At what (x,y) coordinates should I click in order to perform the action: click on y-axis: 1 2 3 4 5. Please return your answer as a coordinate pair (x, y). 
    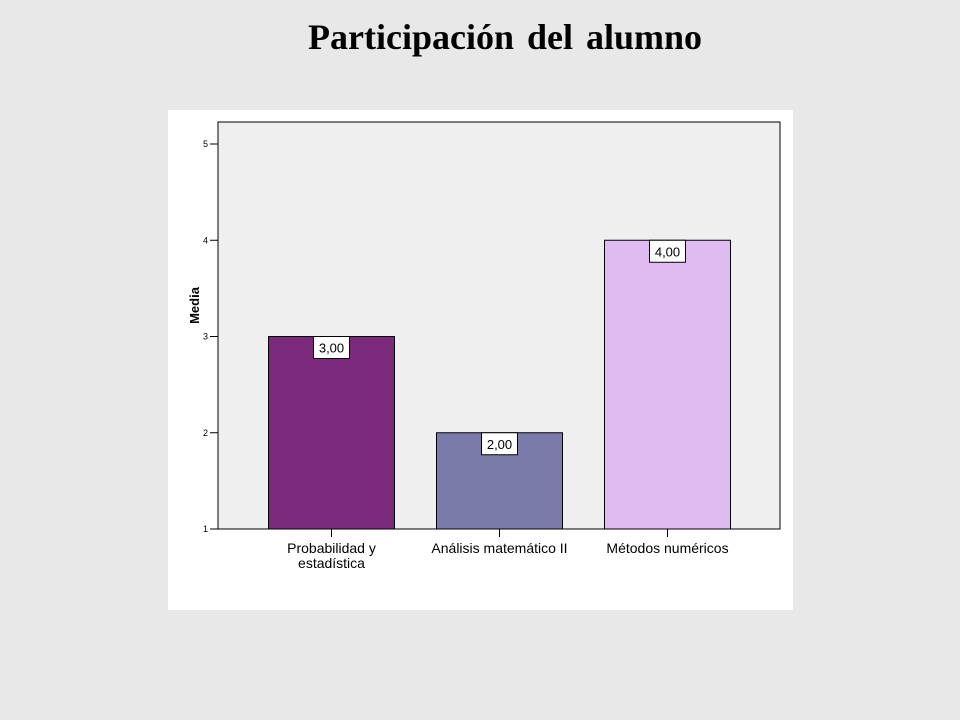
    Looking at the image, I should click on (210, 336).